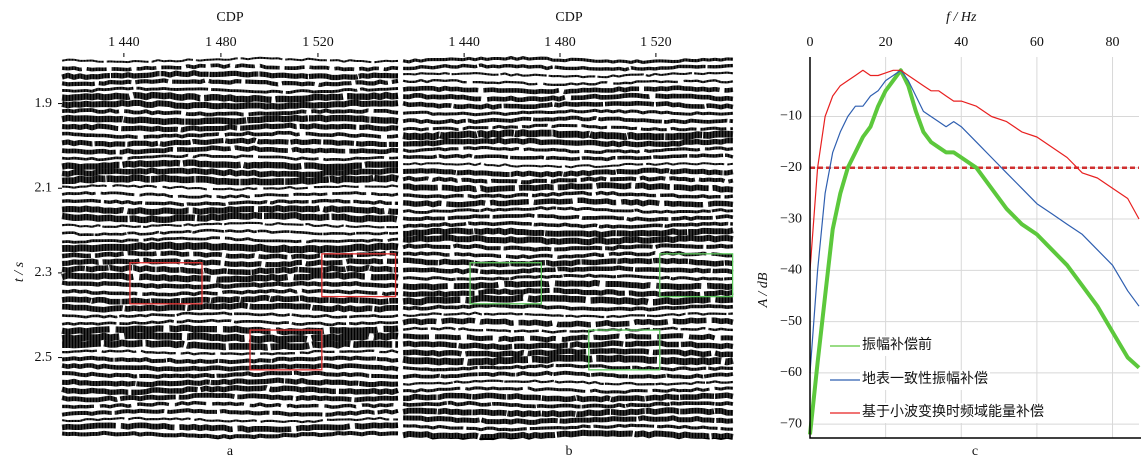 Image resolution: width=1141 pixels, height=462 pixels. I want to click on y-axis-label: A / dB, so click(763, 290).